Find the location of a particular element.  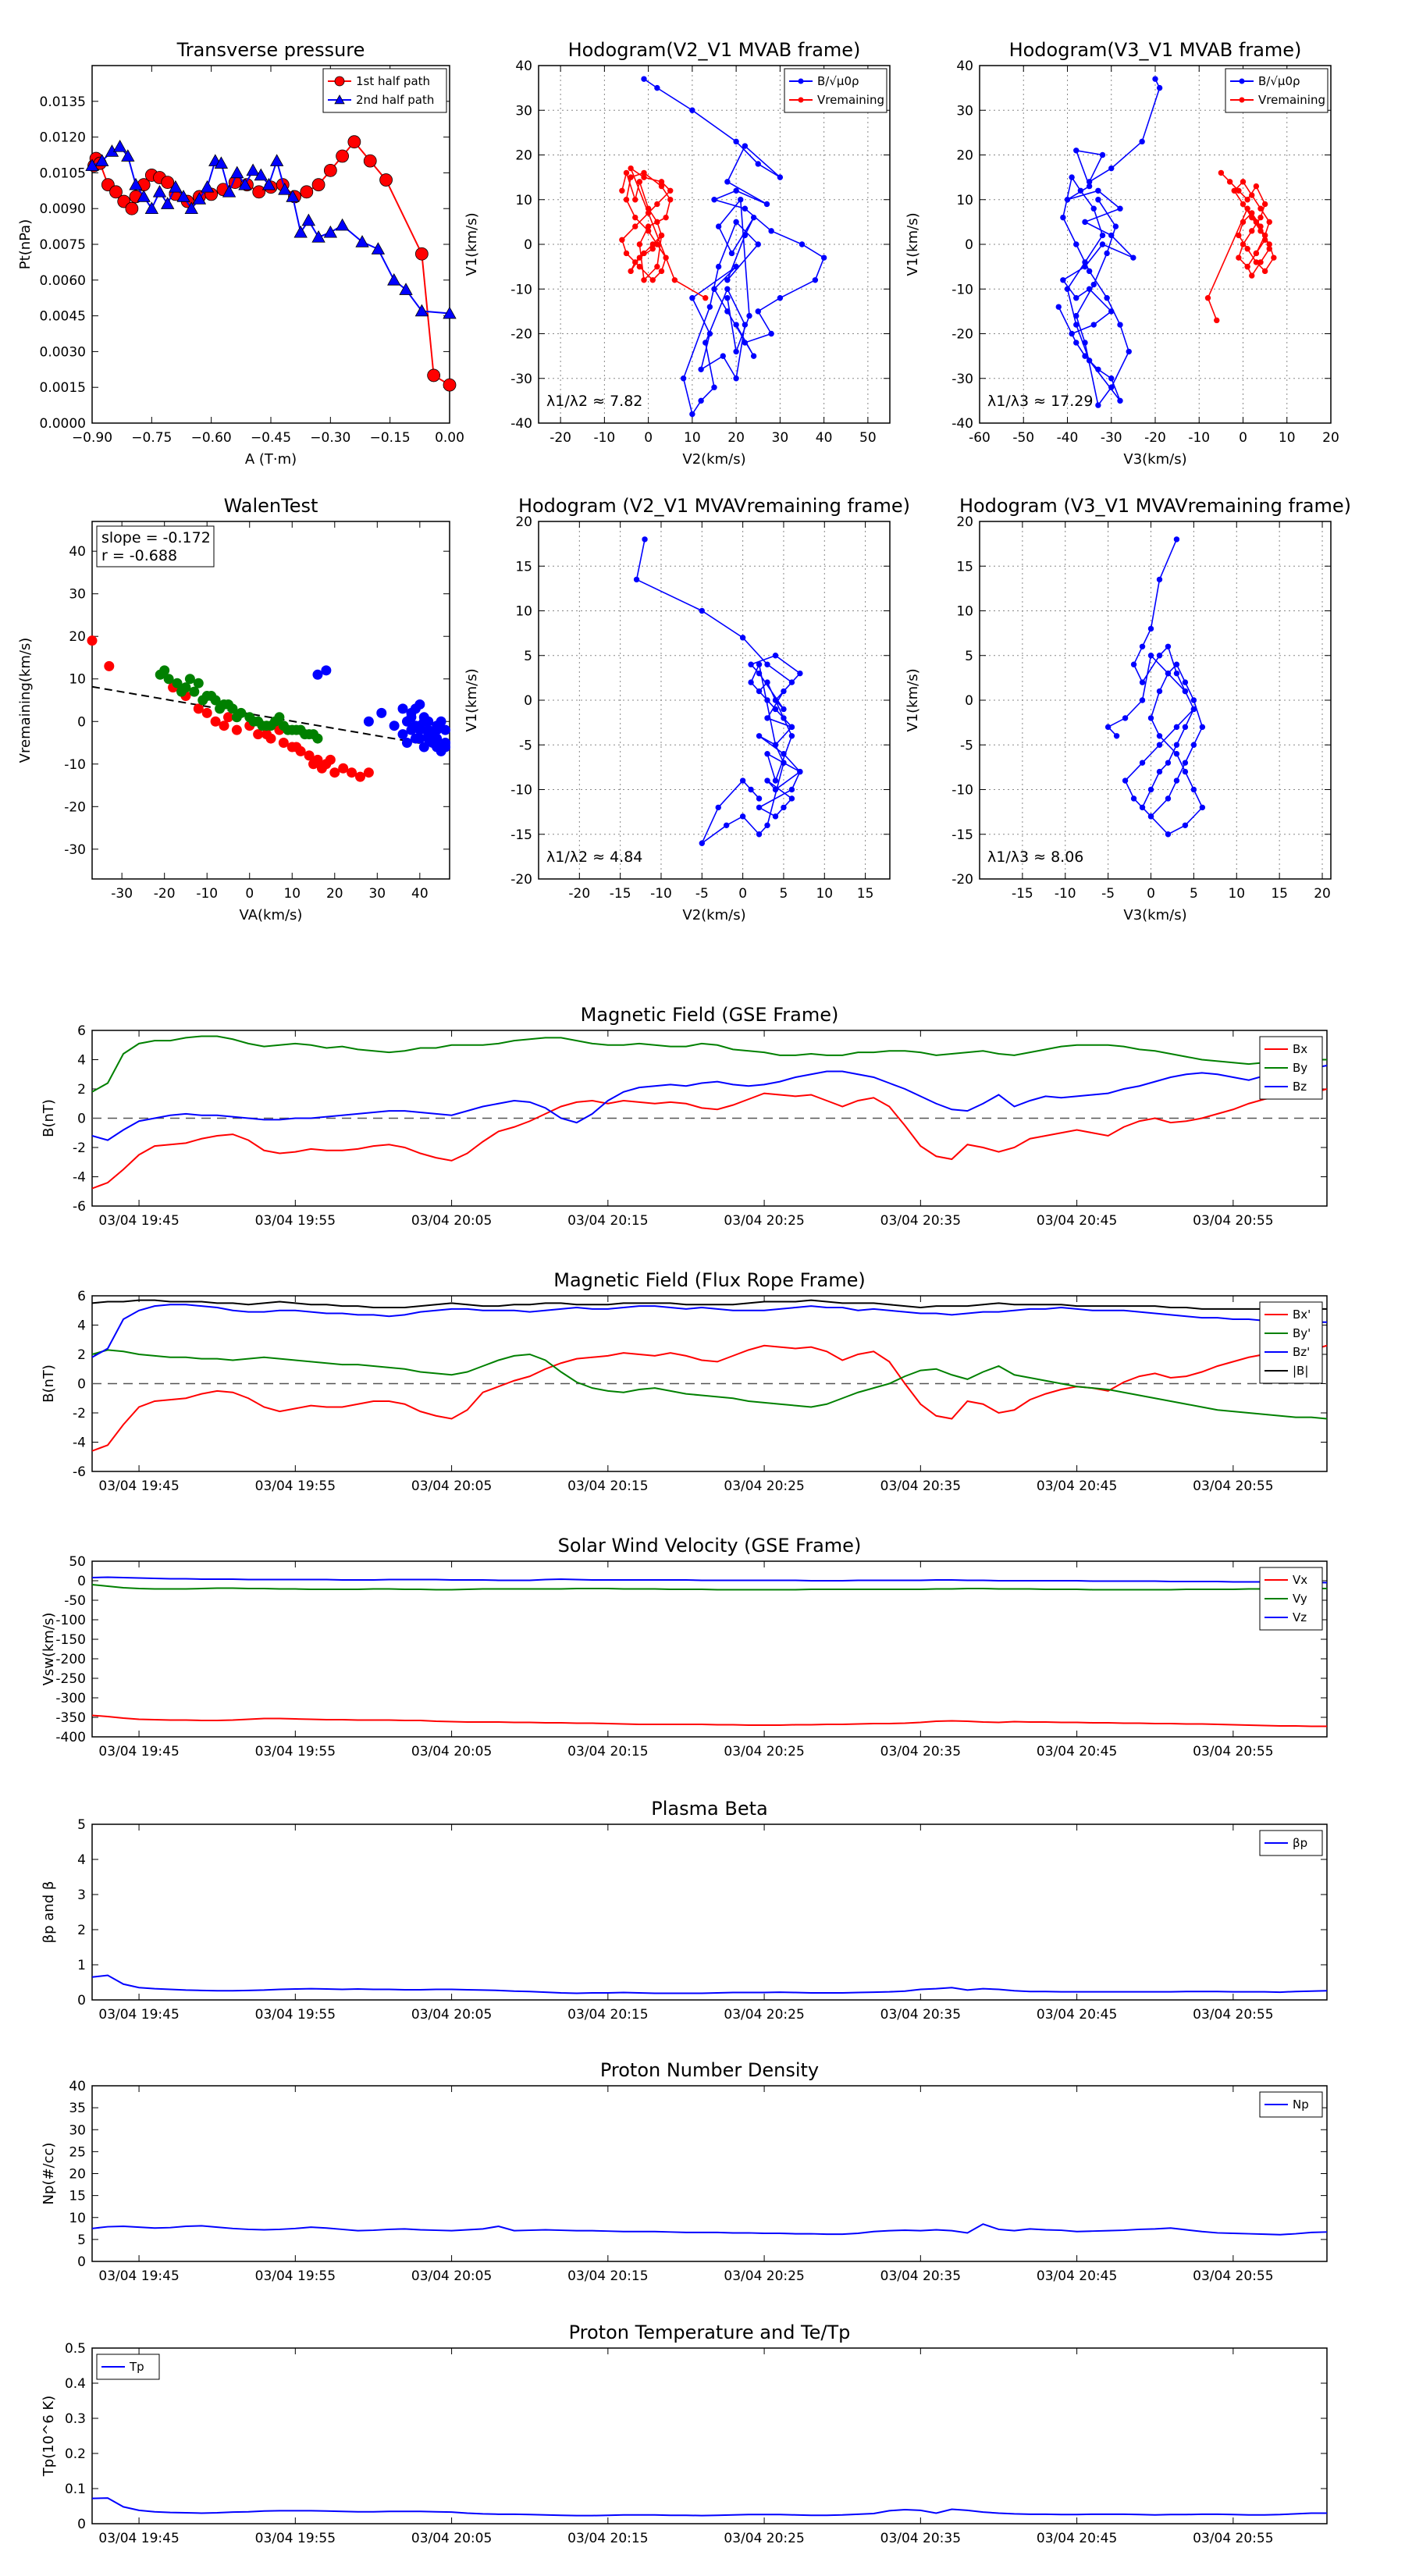

y-tick-label: 30 is located at coordinates (77, 595).